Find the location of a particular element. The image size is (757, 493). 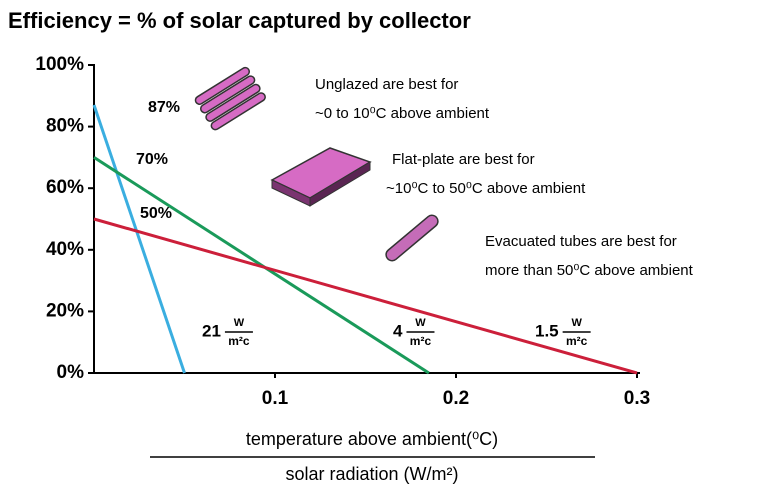

note: Flat-plate are best for is located at coordinates (463, 159).